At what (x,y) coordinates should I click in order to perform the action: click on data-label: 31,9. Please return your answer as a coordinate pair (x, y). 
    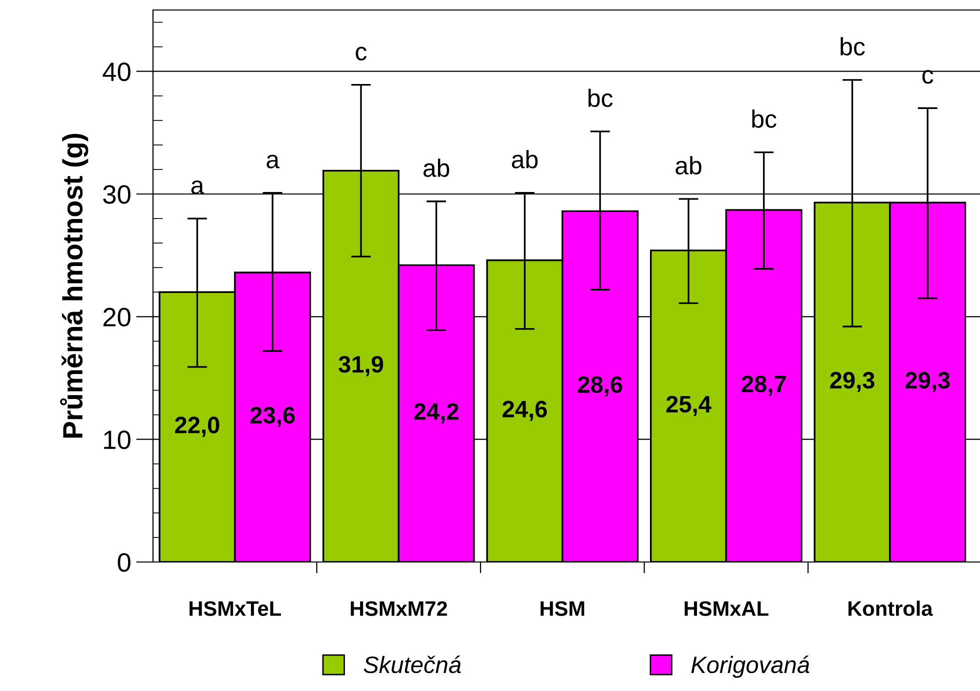
    Looking at the image, I should click on (361, 366).